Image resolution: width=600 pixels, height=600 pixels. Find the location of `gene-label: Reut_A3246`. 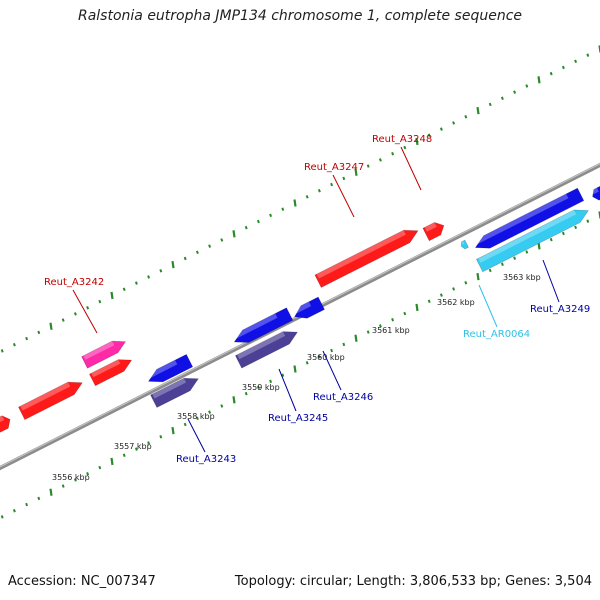

gene-label: Reut_A3246 is located at coordinates (343, 397).